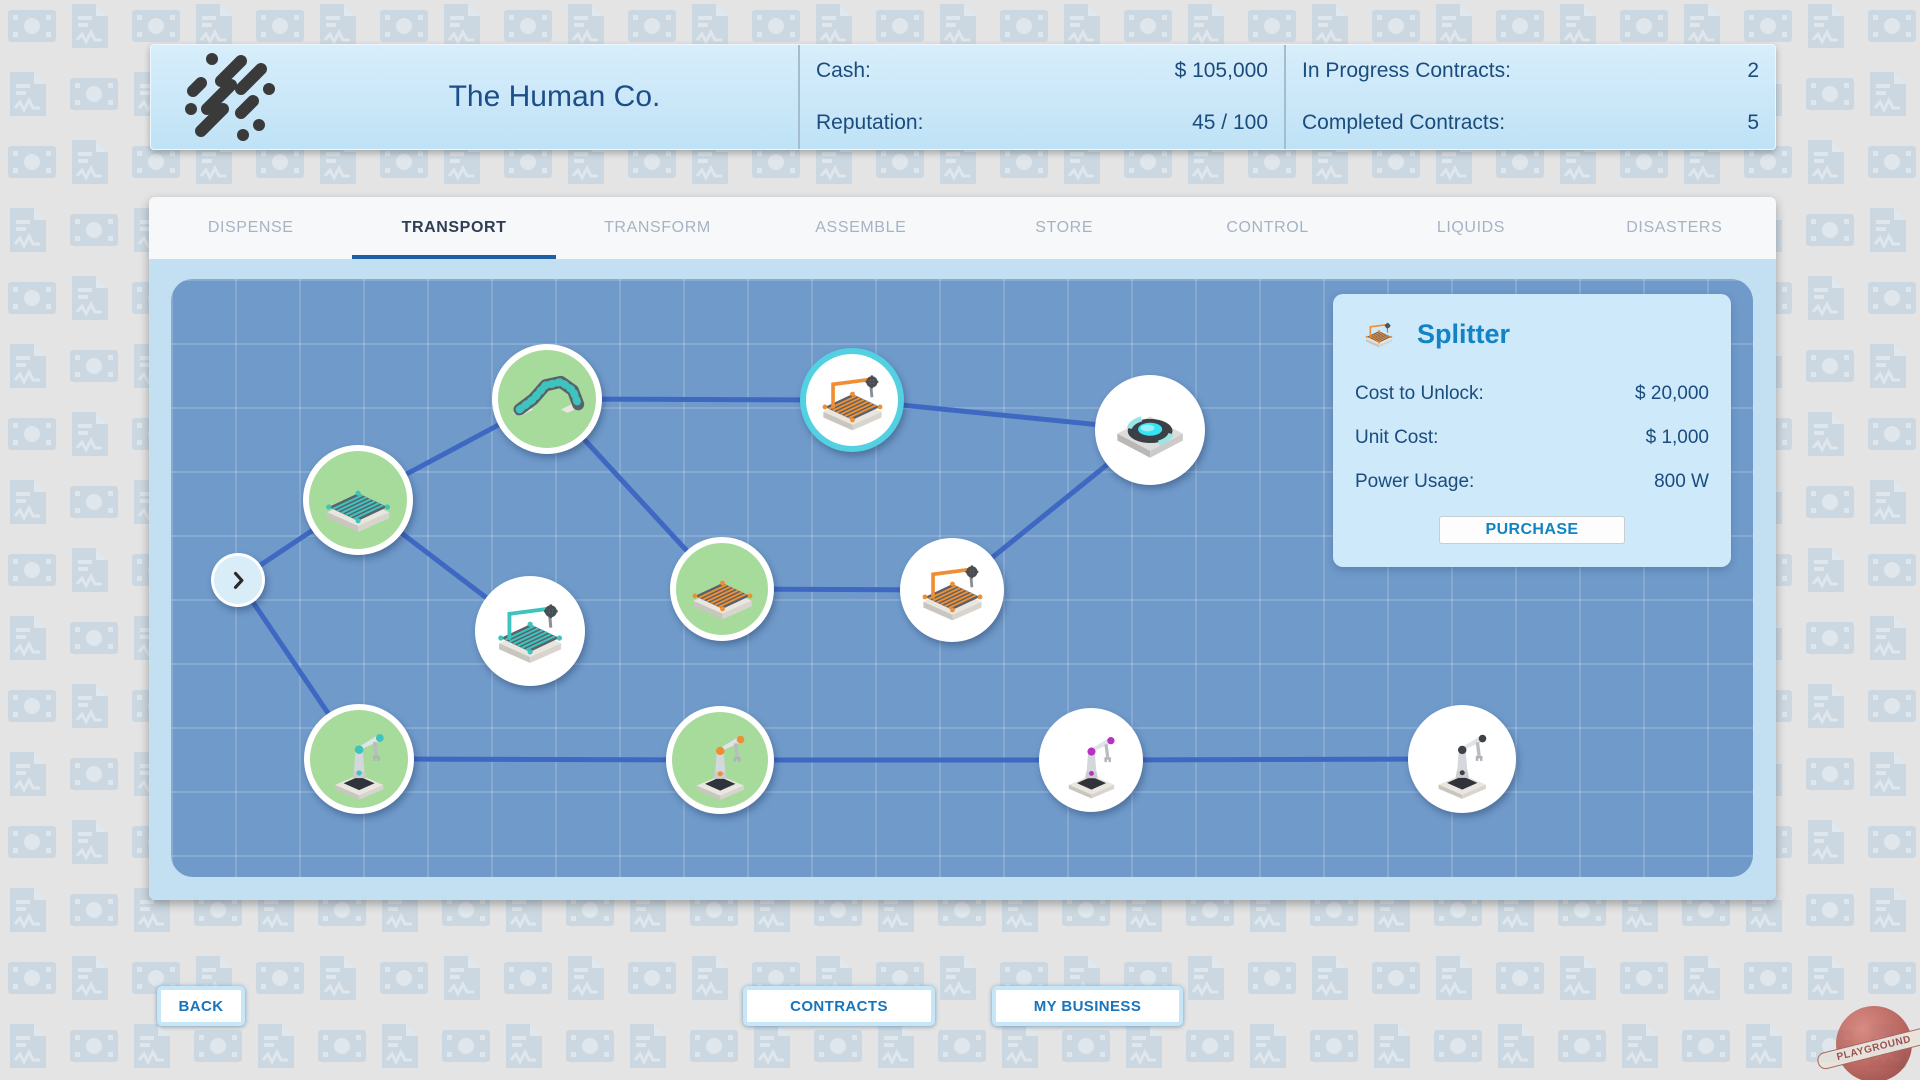 The width and height of the screenshot is (1920, 1080). Describe the element at coordinates (1267, 227) in the screenshot. I see `tab-control: CONTROL` at that location.